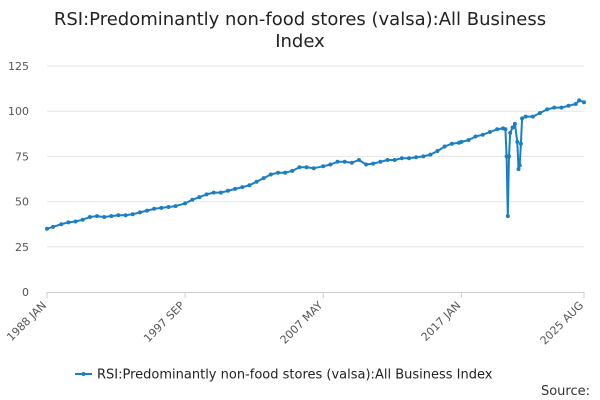 This screenshot has width=600, height=400. Describe the element at coordinates (562, 323) in the screenshot. I see `x-tick-label: 2025 AUG` at that location.